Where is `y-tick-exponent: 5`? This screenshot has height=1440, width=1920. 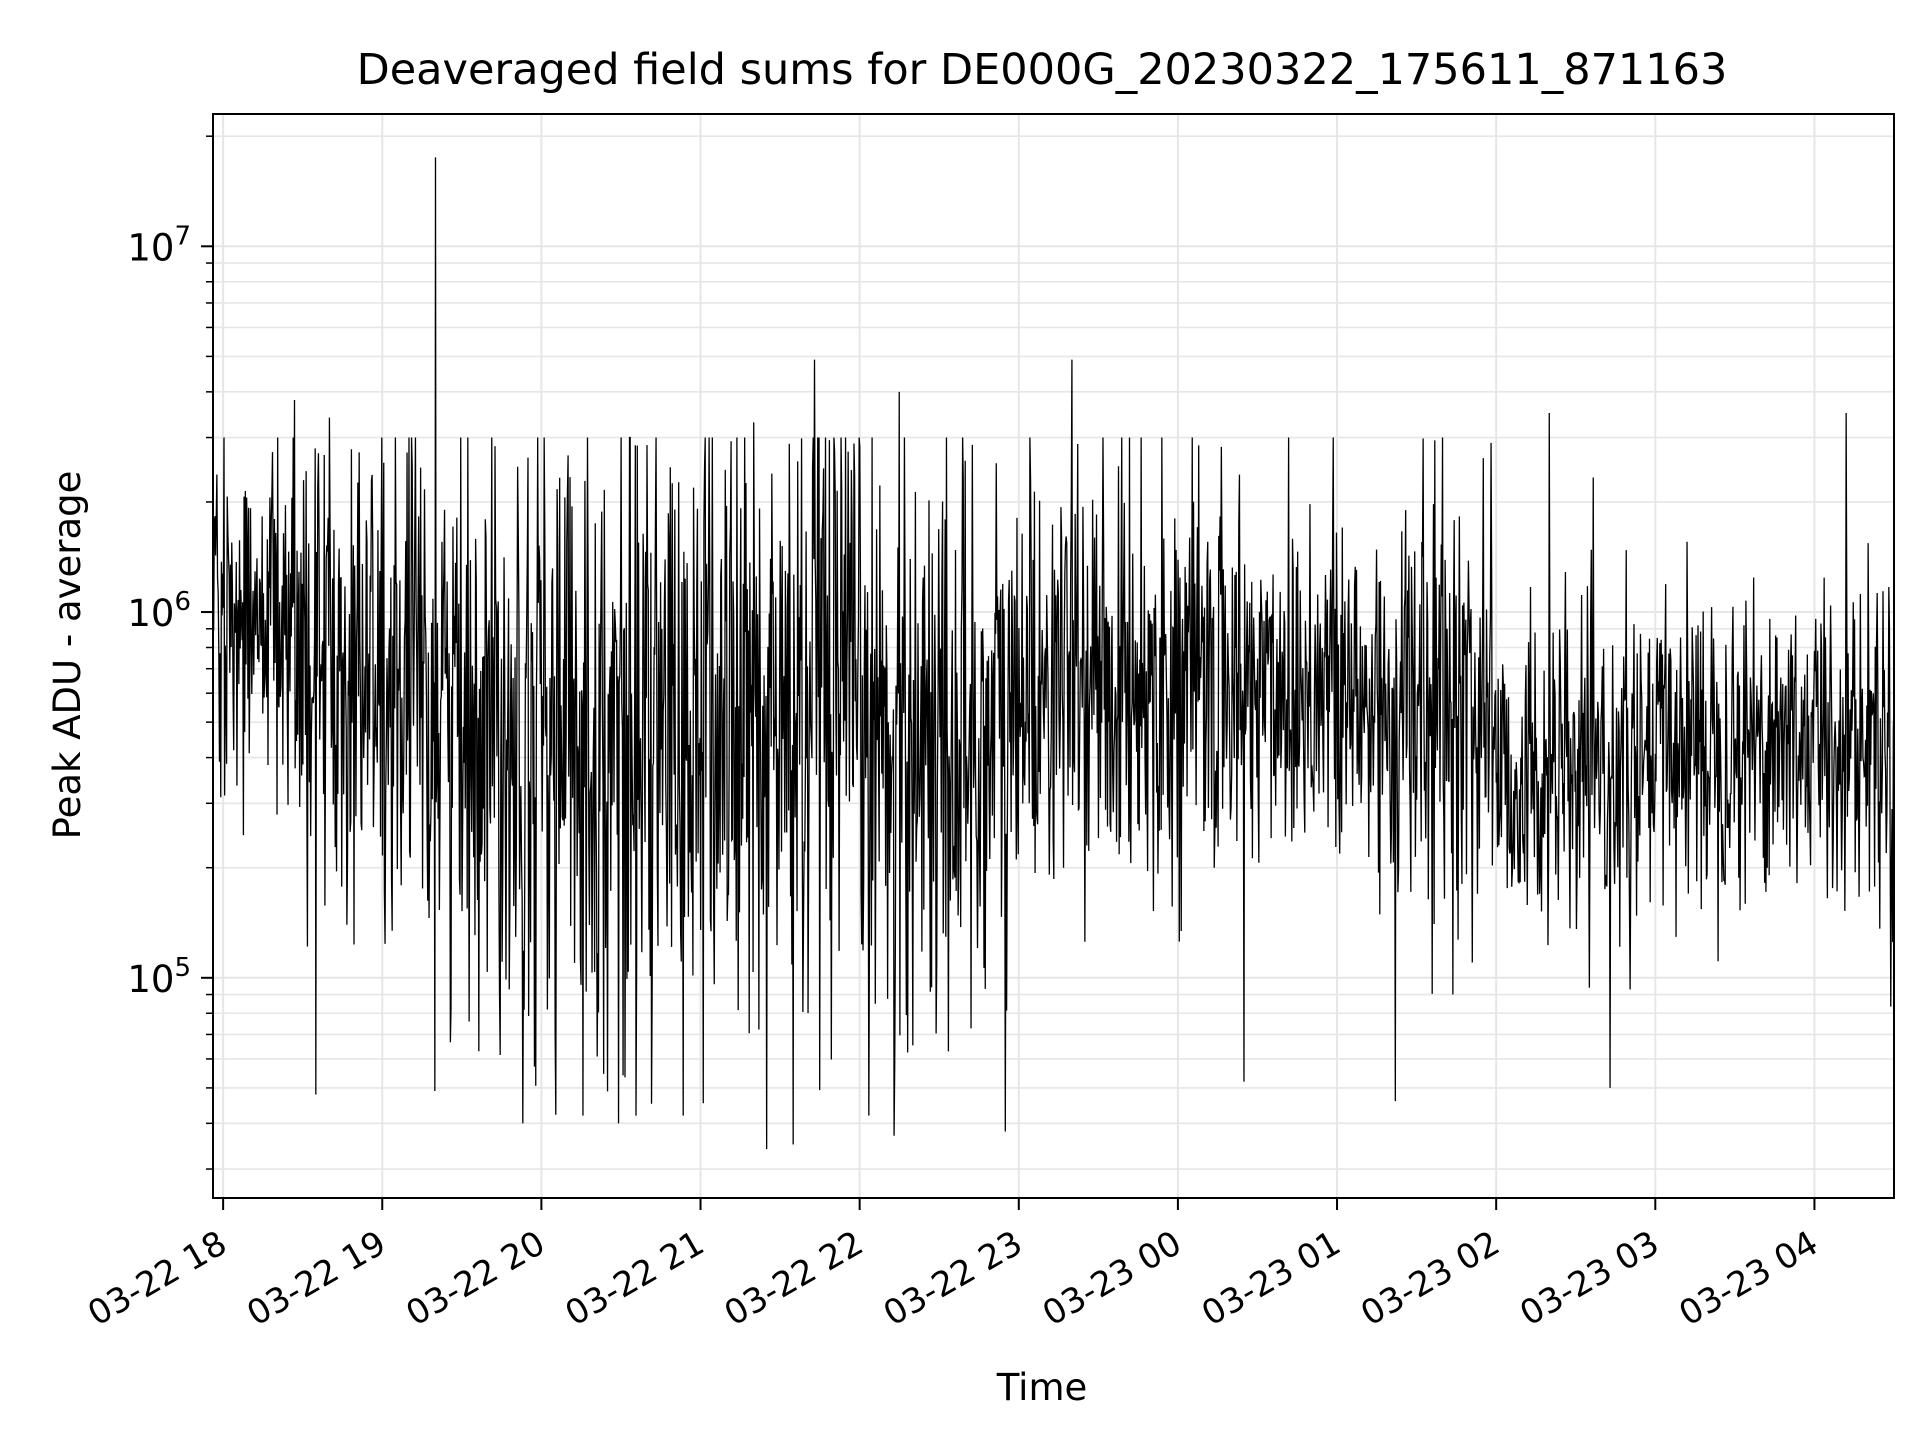 y-tick-exponent: 5 is located at coordinates (182, 968).